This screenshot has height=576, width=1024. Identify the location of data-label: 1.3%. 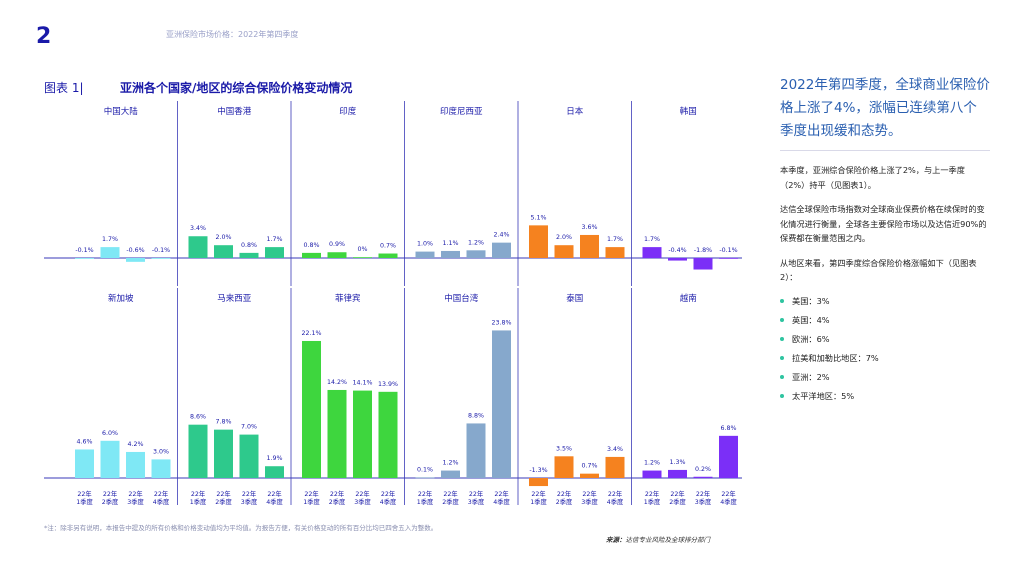
(678, 462).